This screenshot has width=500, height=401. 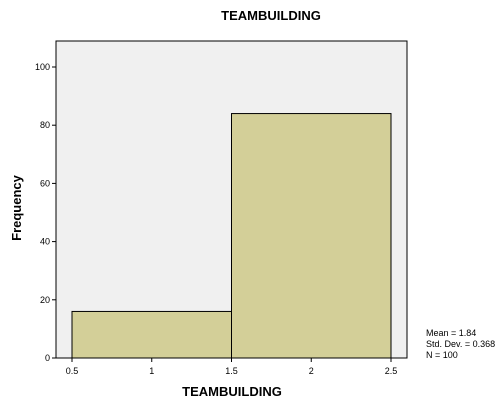 What do you see at coordinates (311, 371) in the screenshot?
I see `x-tick-label: 2` at bounding box center [311, 371].